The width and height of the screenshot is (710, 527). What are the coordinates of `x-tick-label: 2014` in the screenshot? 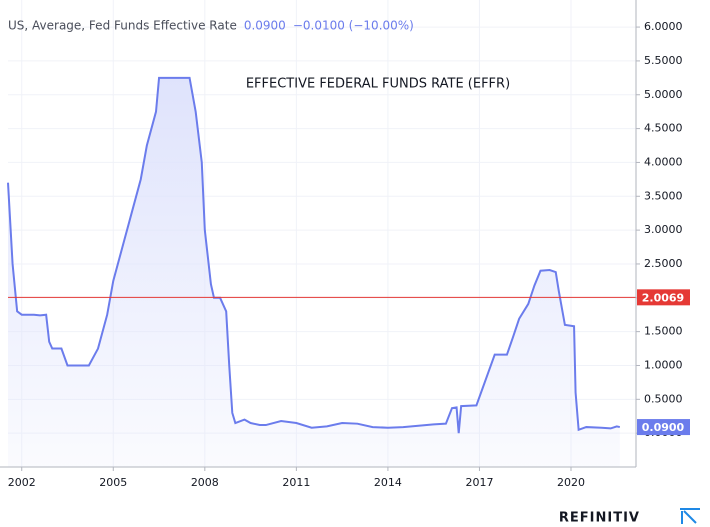 It's located at (388, 482).